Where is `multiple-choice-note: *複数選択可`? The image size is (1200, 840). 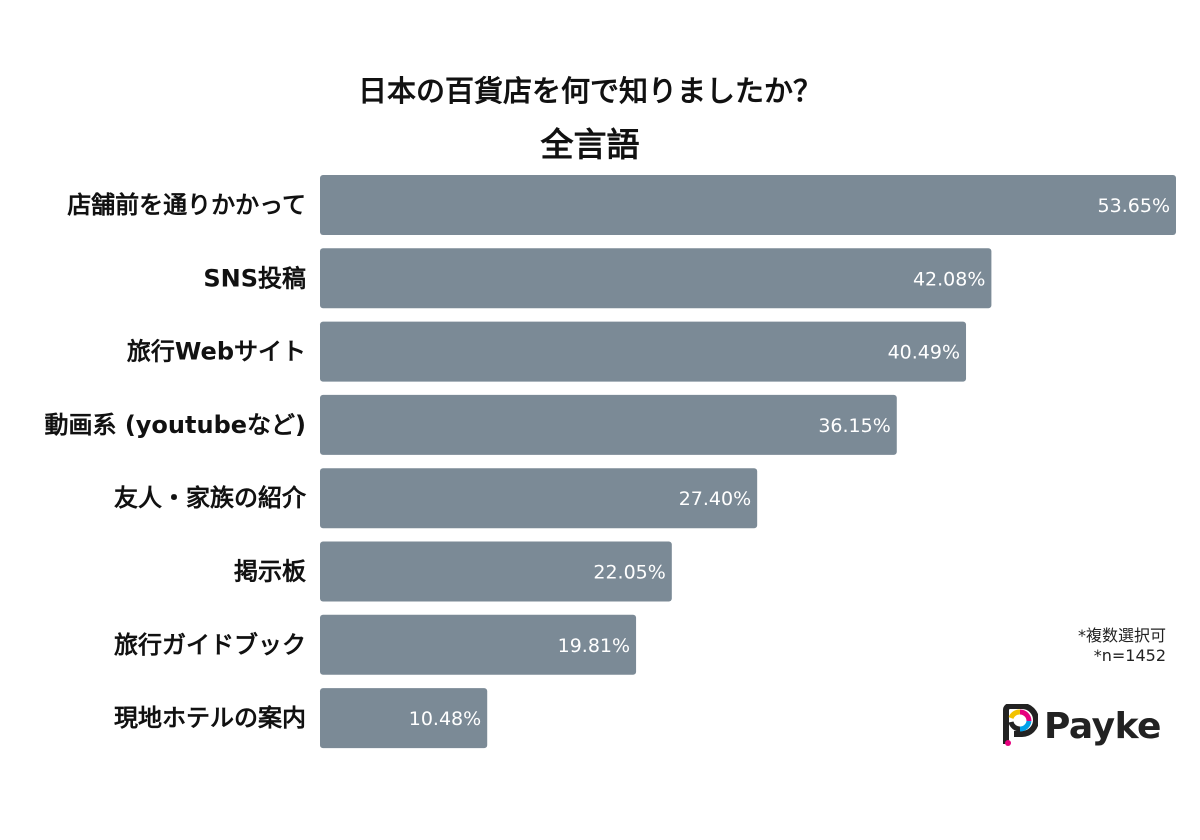 multiple-choice-note: *複数選択可 is located at coordinates (1121, 635).